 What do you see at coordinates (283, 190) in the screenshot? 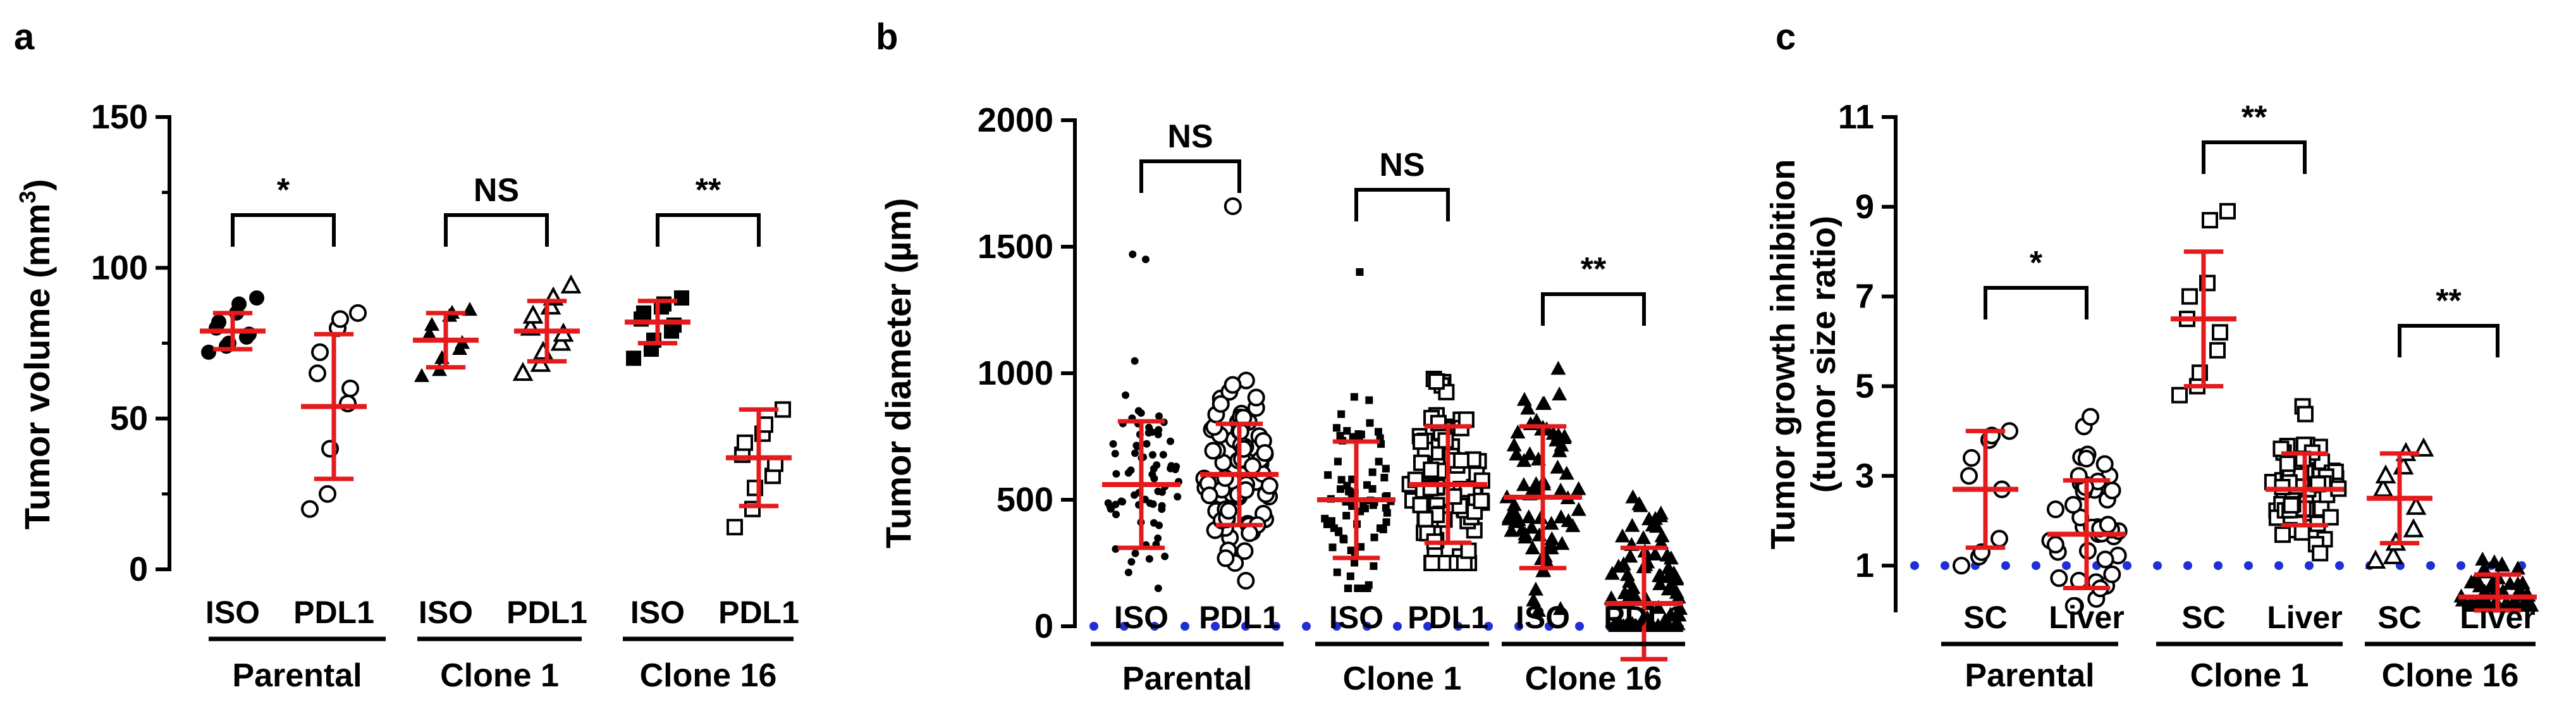
I see `panel-a-significance-label: *` at bounding box center [283, 190].